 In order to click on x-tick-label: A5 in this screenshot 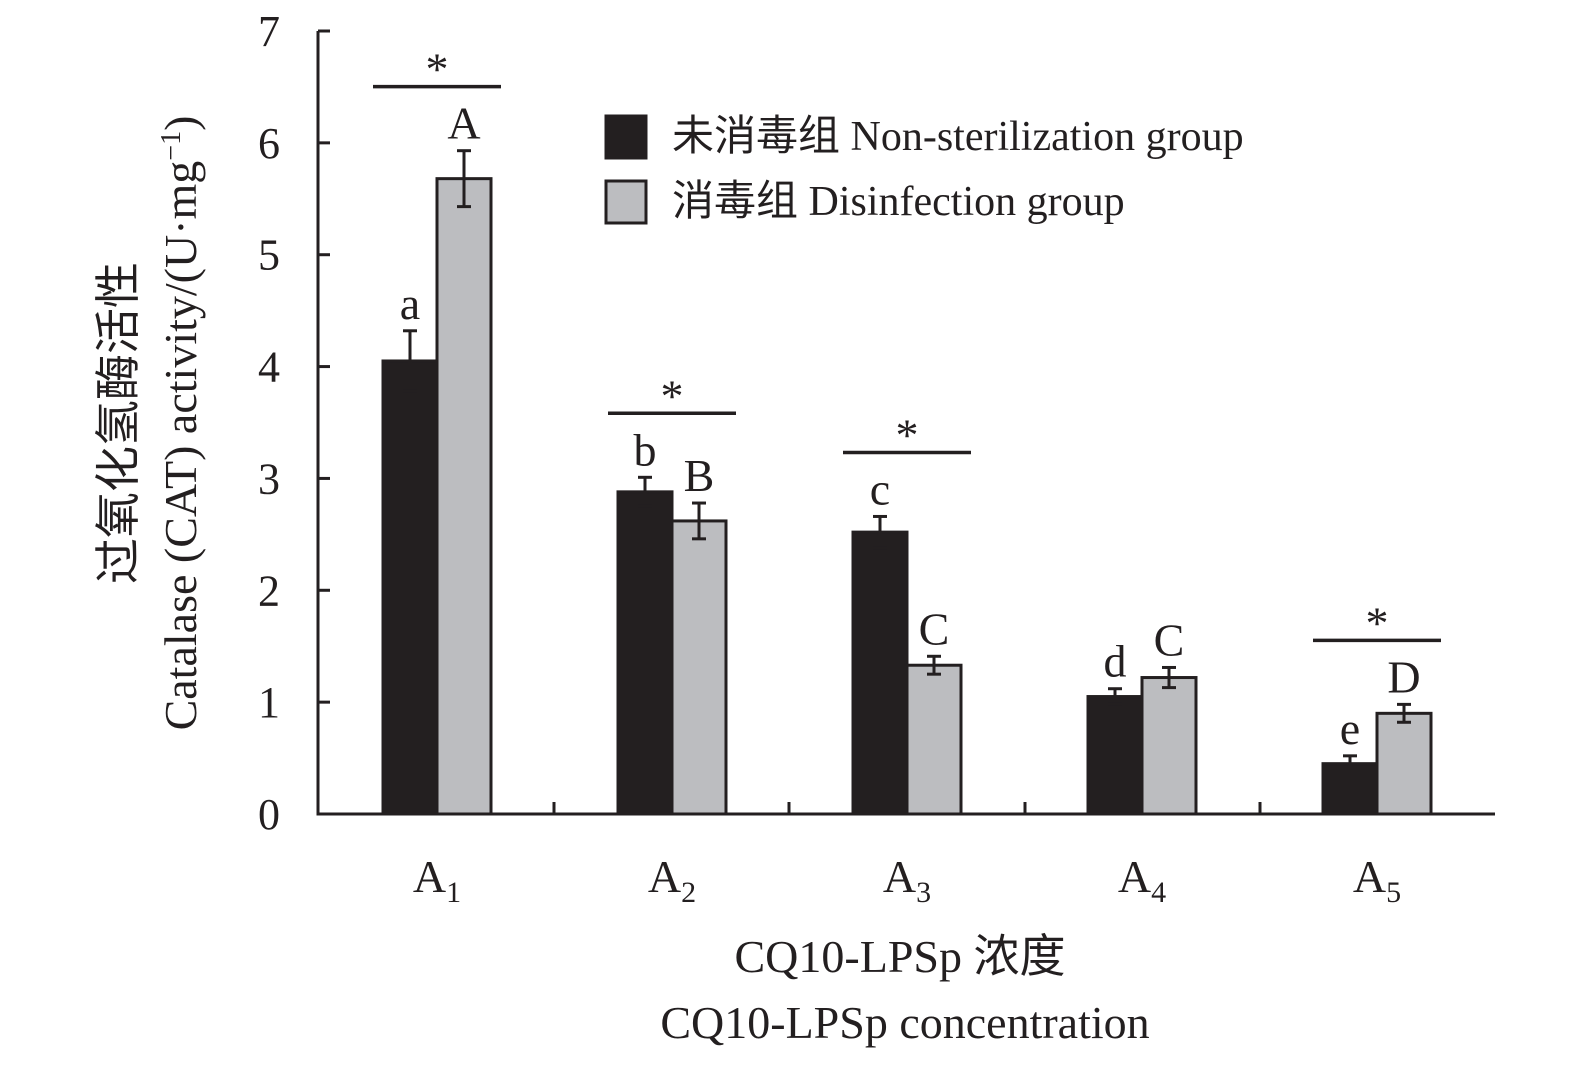, I will do `click(1377, 880)`.